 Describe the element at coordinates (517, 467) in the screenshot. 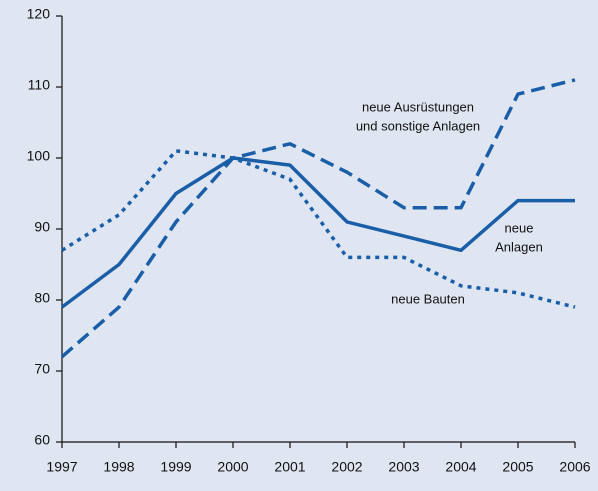

I see `x-tick-label: 2005` at that location.